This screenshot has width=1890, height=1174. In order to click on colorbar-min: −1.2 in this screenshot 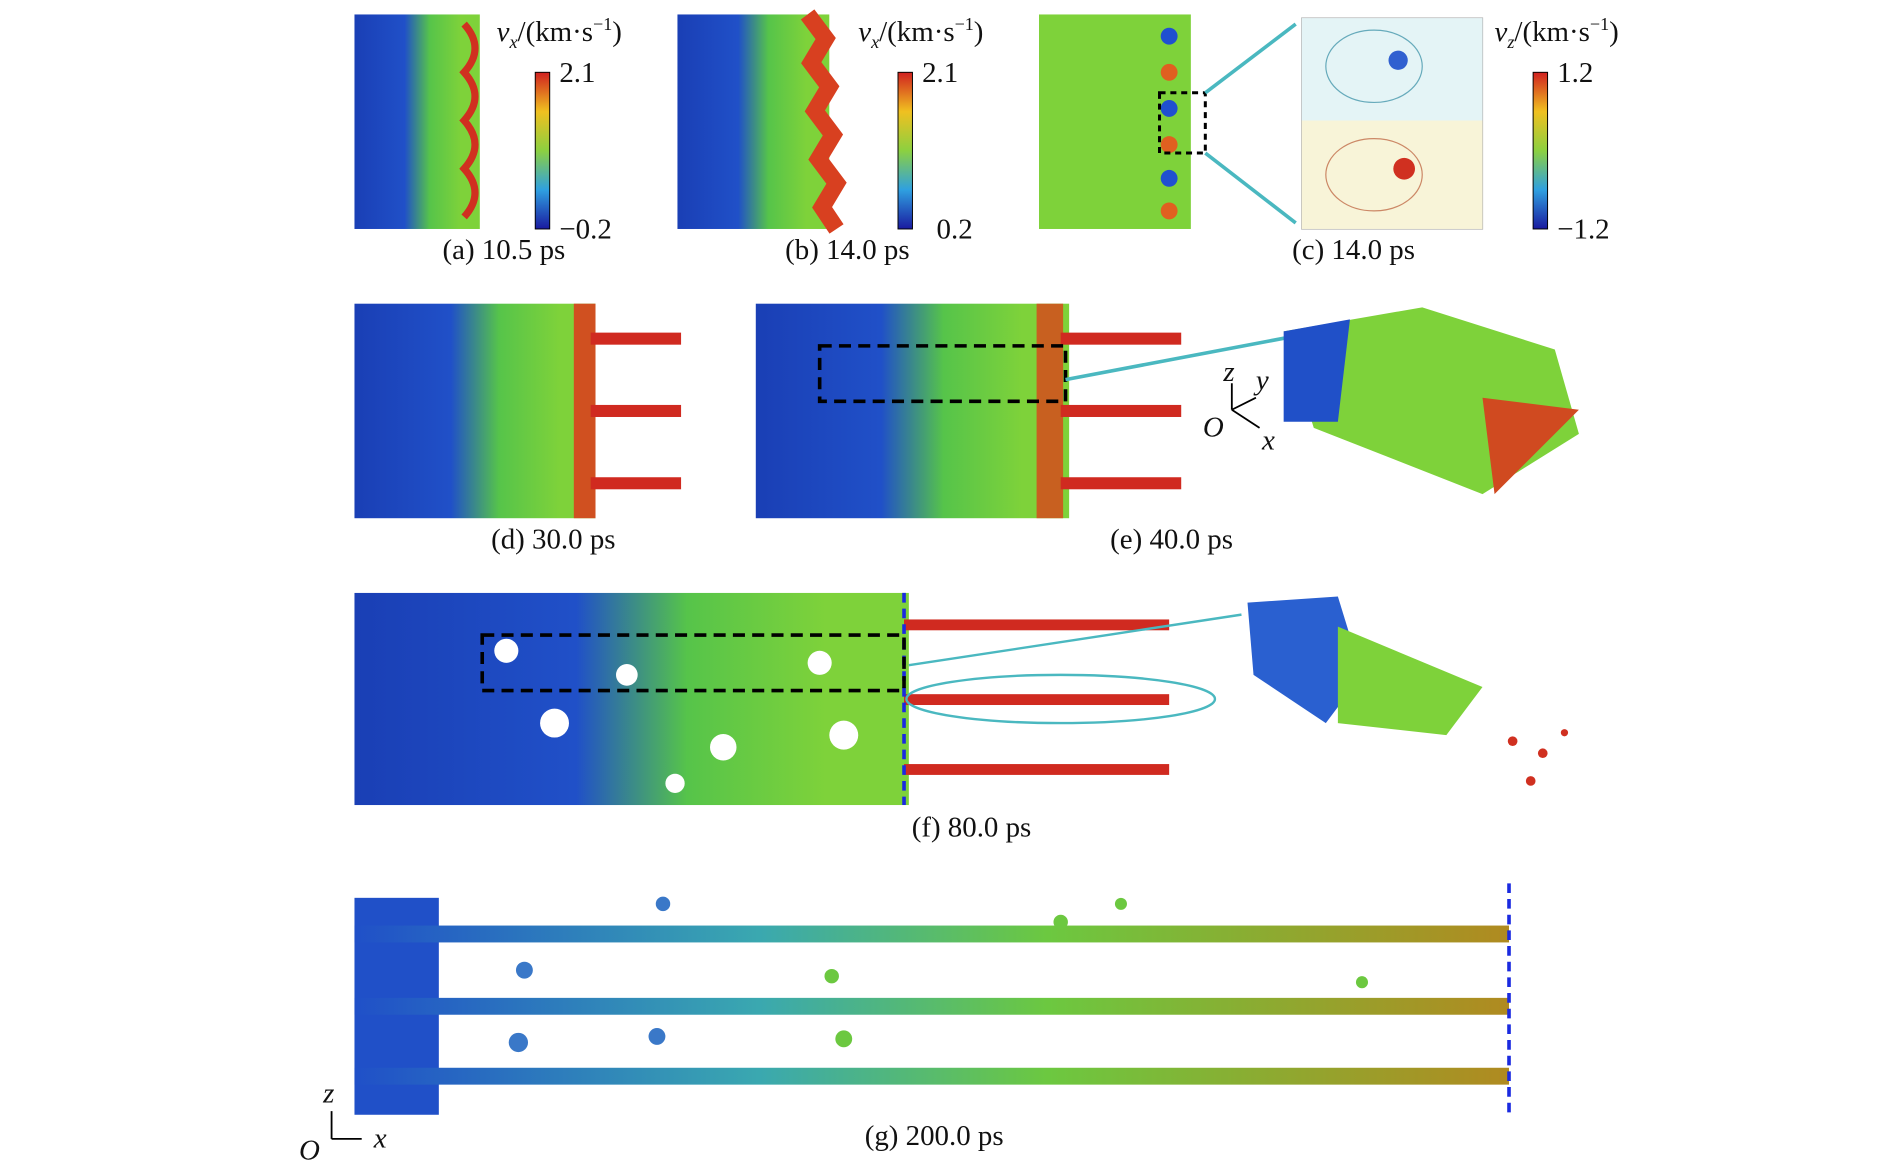, I will do `click(1583, 230)`.